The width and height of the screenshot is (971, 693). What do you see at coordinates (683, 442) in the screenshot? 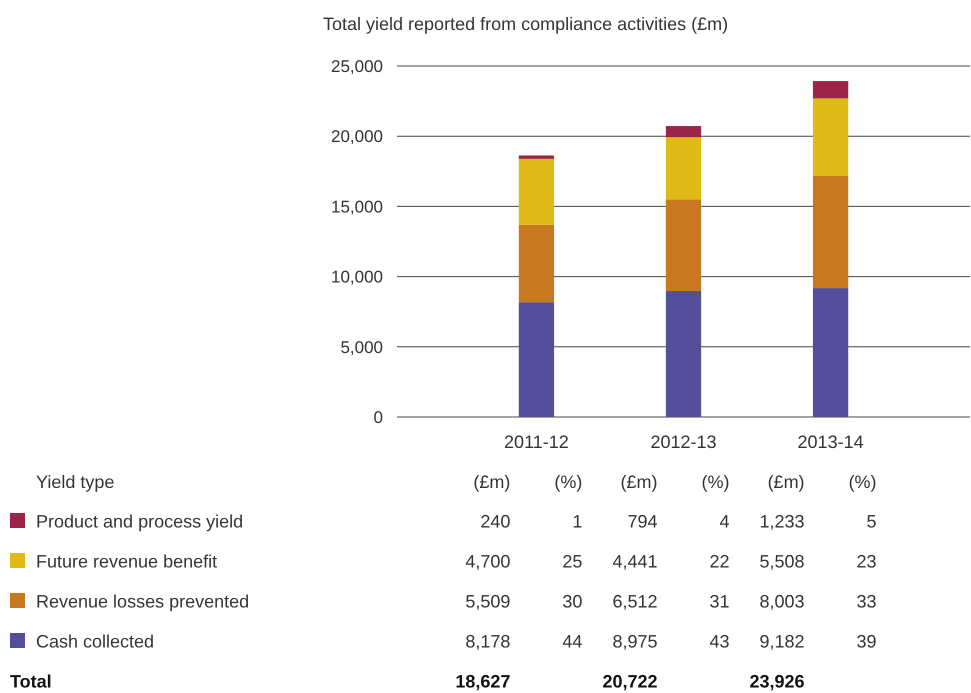
I see `x-tick-label: 2012-13` at bounding box center [683, 442].